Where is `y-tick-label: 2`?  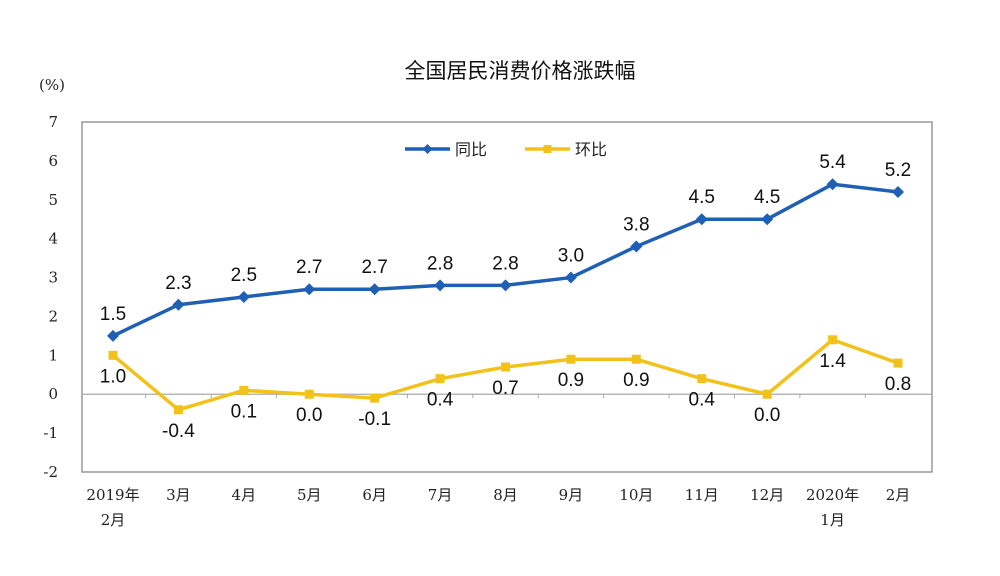
y-tick-label: 2 is located at coordinates (53, 316).